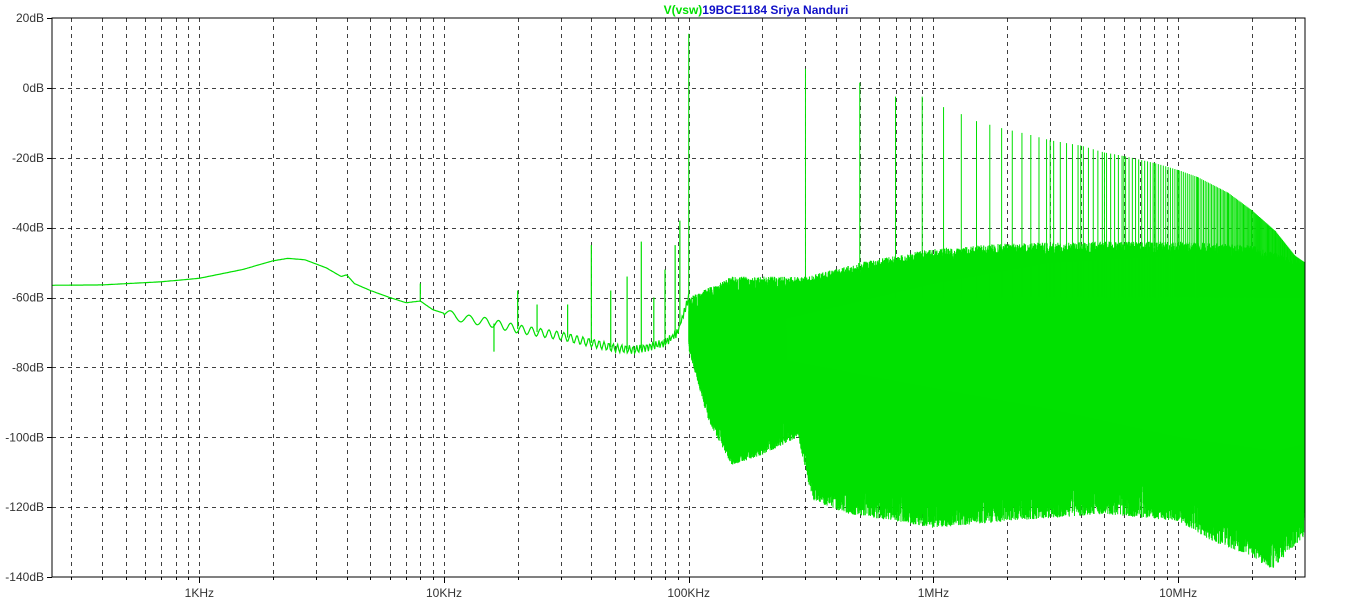  I want to click on legend-title: 19BCE1184 Sriya Nanduri, so click(775, 10).